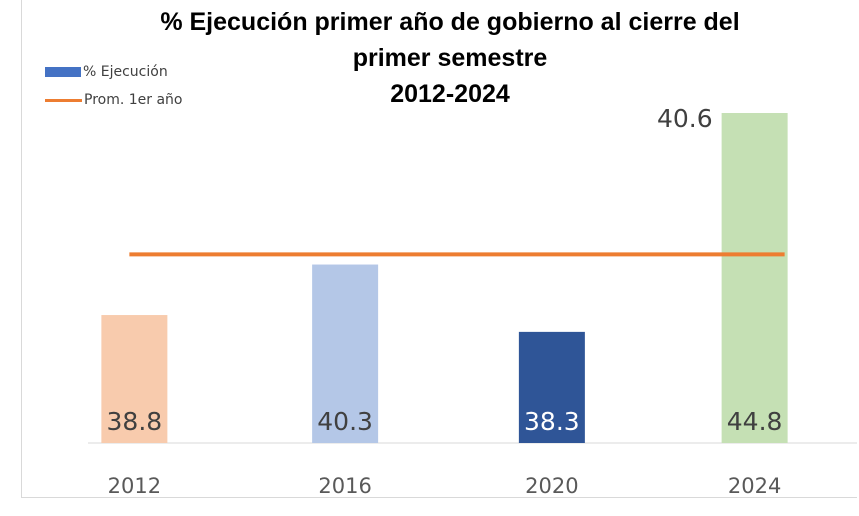  I want to click on data-label-2024: 44.8, so click(755, 421).